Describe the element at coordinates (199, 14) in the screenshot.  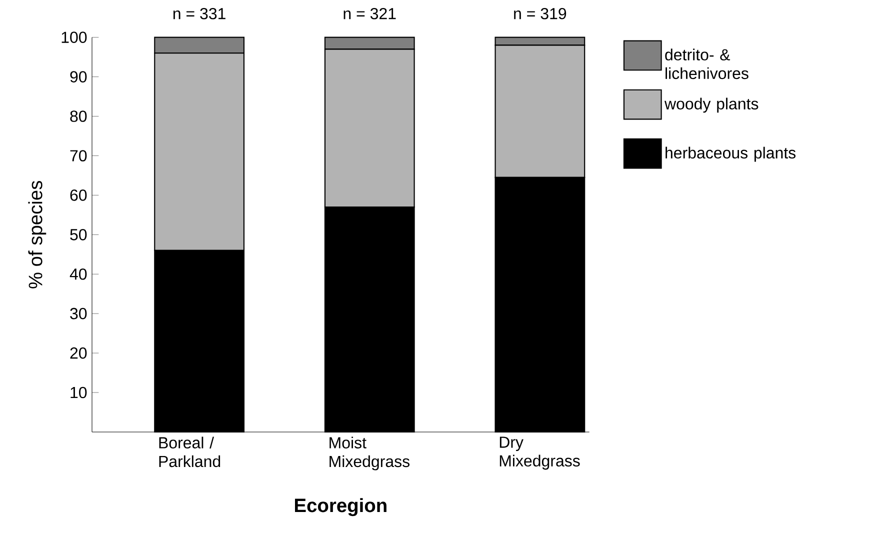
I see `annotation: n = 331` at that location.